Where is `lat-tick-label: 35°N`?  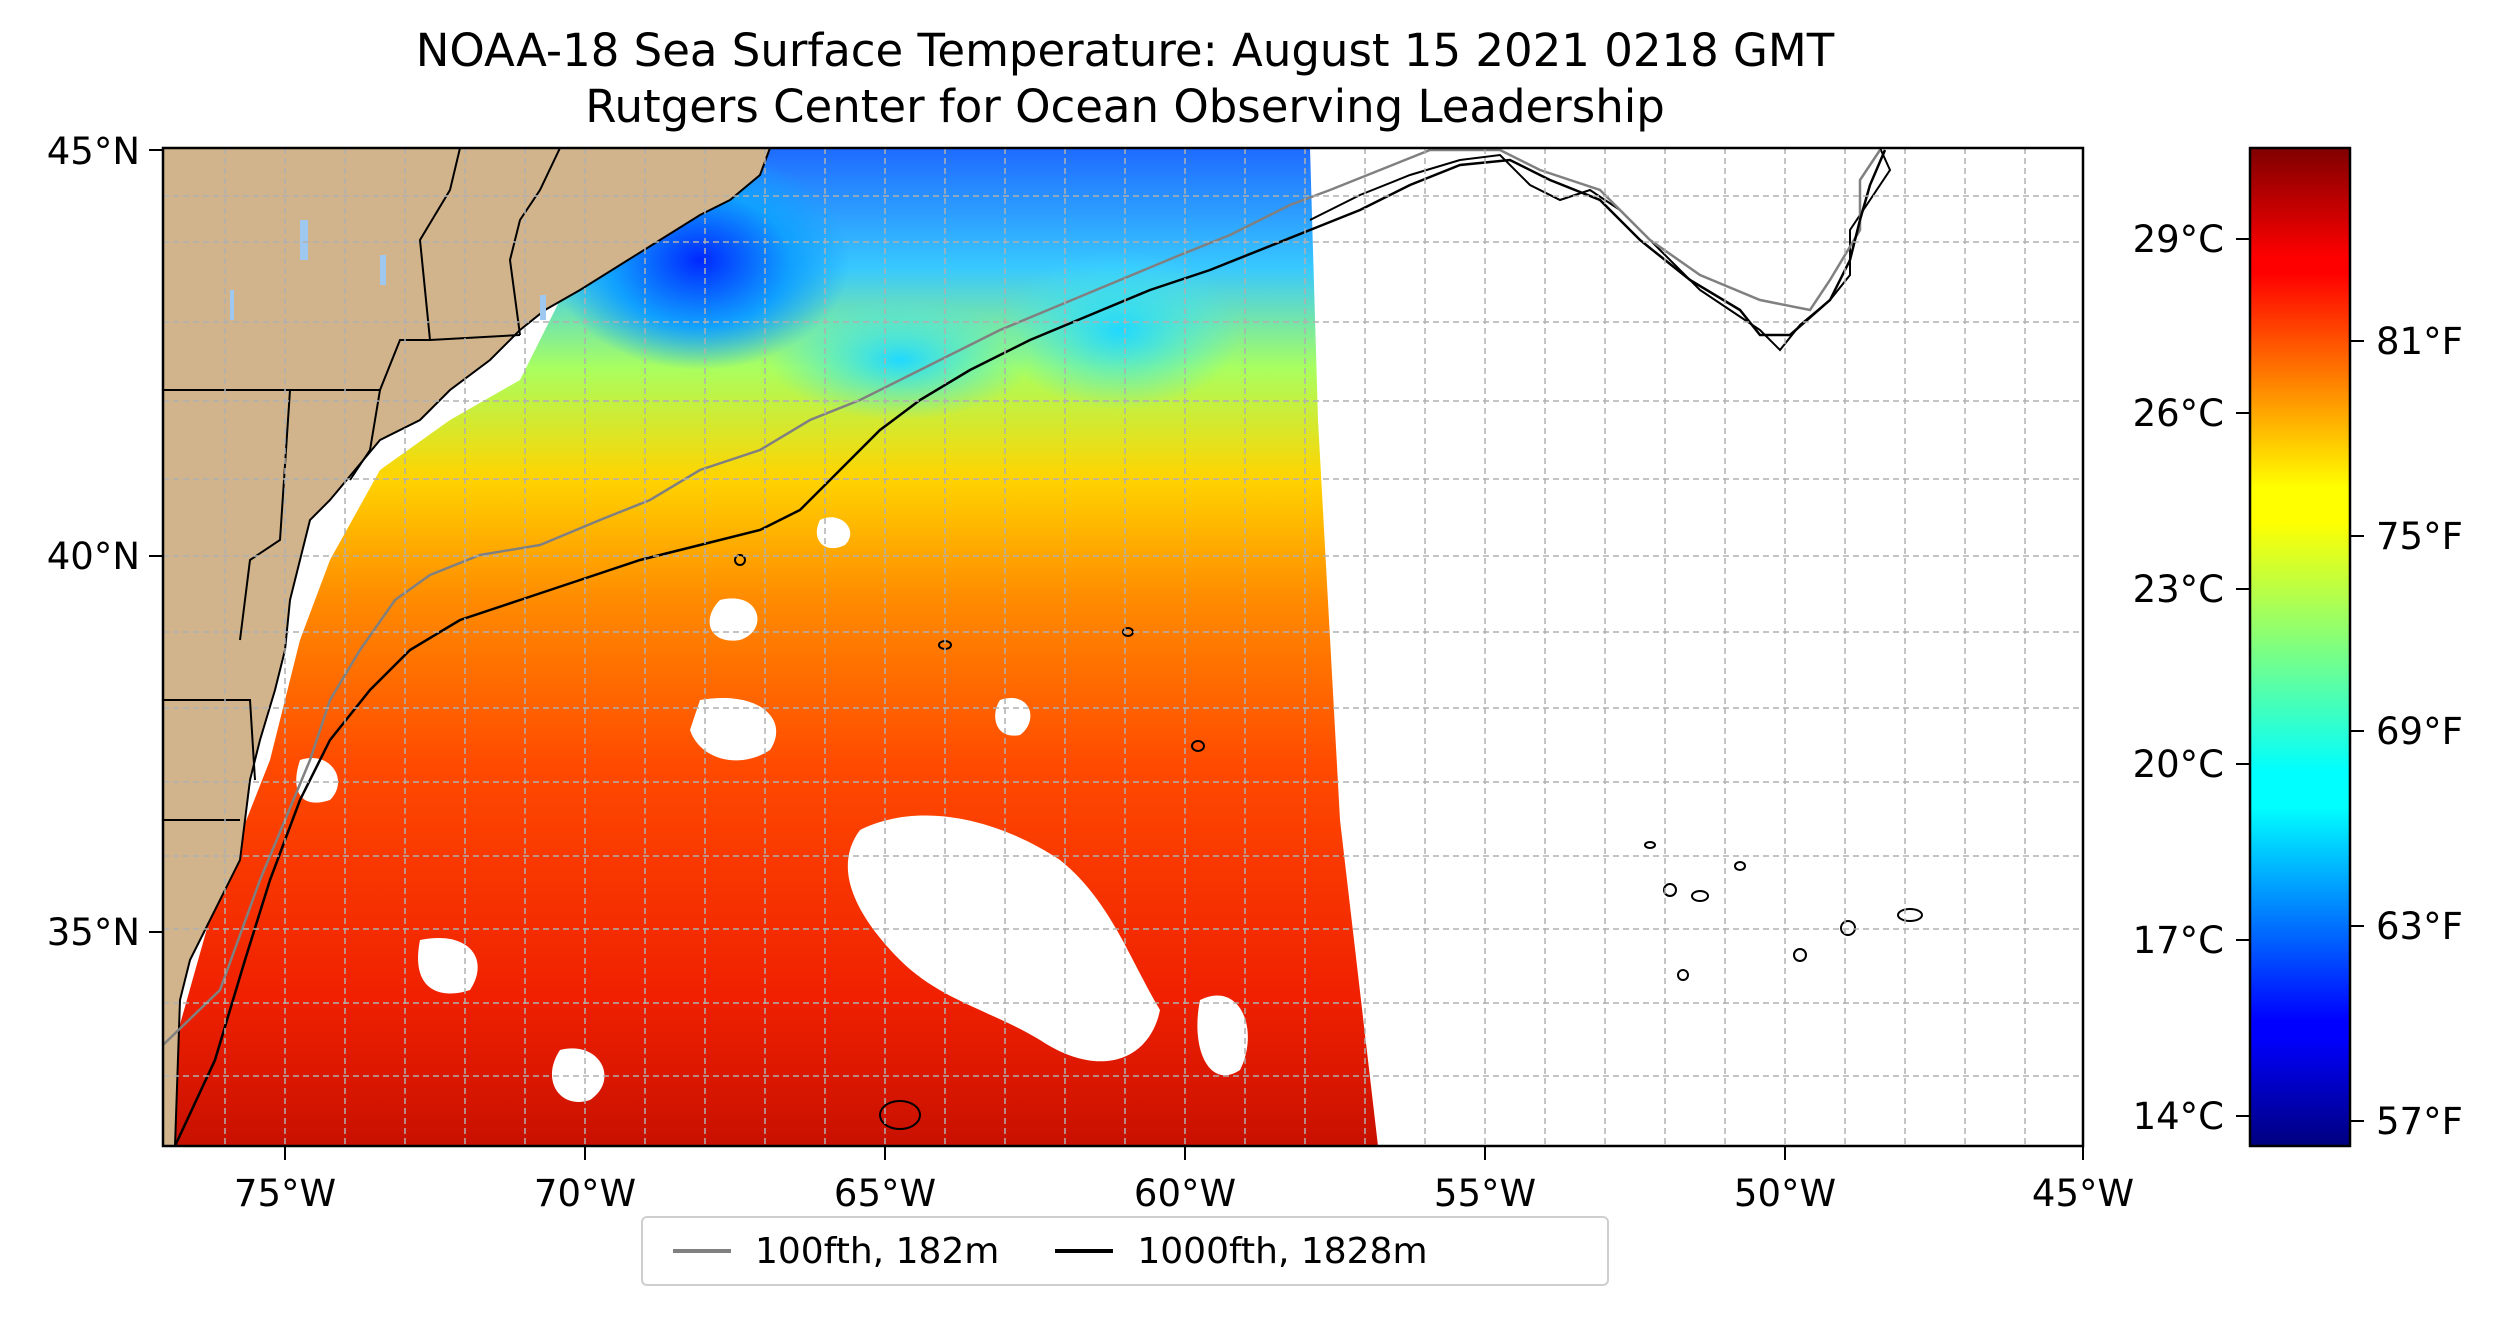 lat-tick-label: 35°N is located at coordinates (93, 932).